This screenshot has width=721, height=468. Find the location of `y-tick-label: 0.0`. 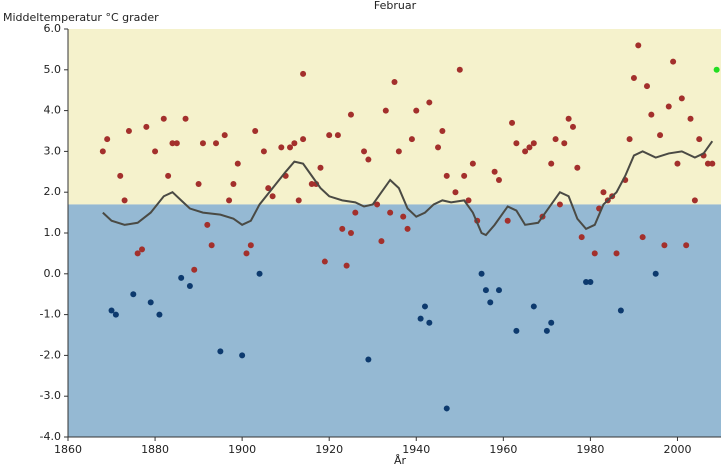

y-tick-label: 0.0 is located at coordinates (53, 273).